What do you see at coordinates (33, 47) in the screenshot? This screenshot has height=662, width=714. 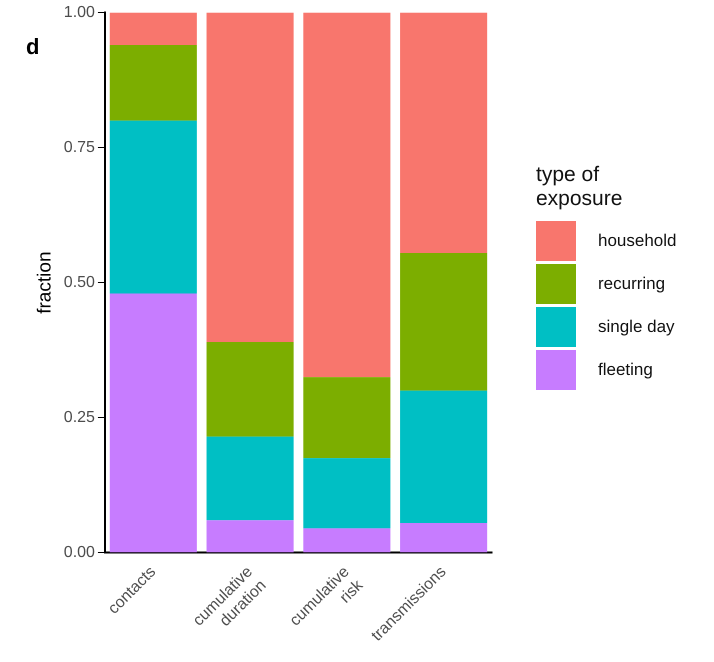 I see `text: d` at bounding box center [33, 47].